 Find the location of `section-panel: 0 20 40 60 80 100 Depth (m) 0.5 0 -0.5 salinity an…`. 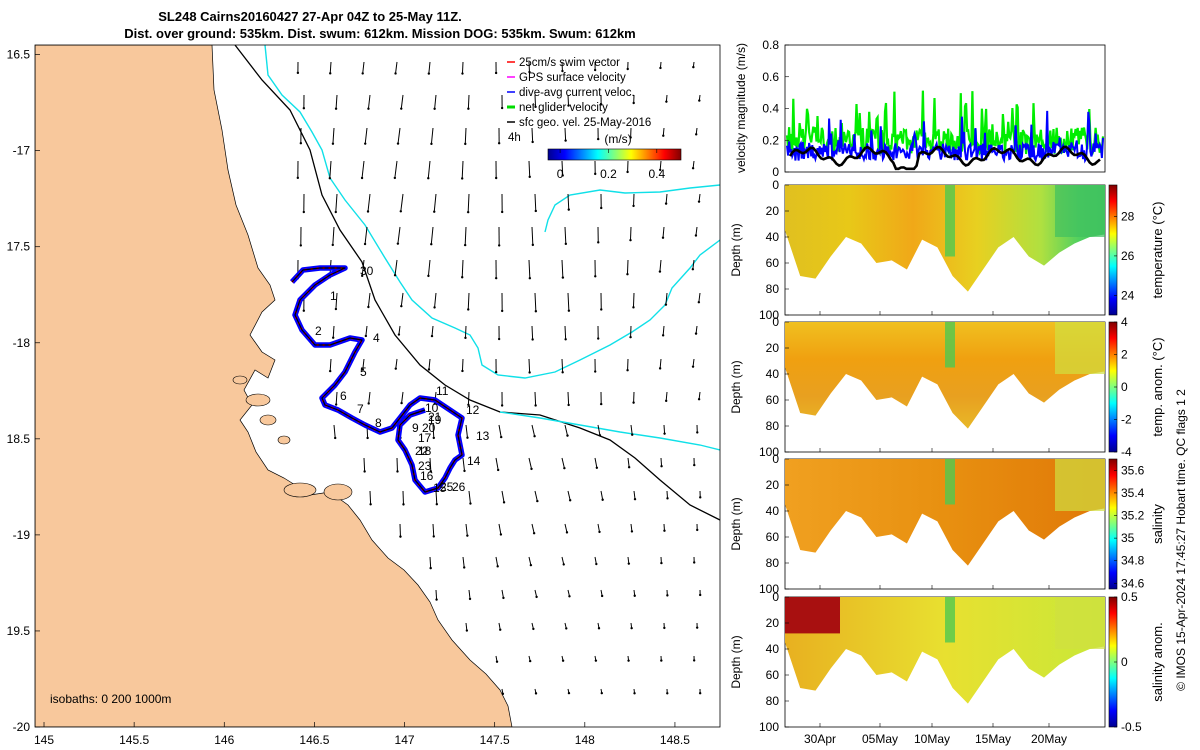

section-panel: 0 20 40 60 80 100 Depth (m) 0.5 0 -0.5 salinity an… is located at coordinates (947, 662).